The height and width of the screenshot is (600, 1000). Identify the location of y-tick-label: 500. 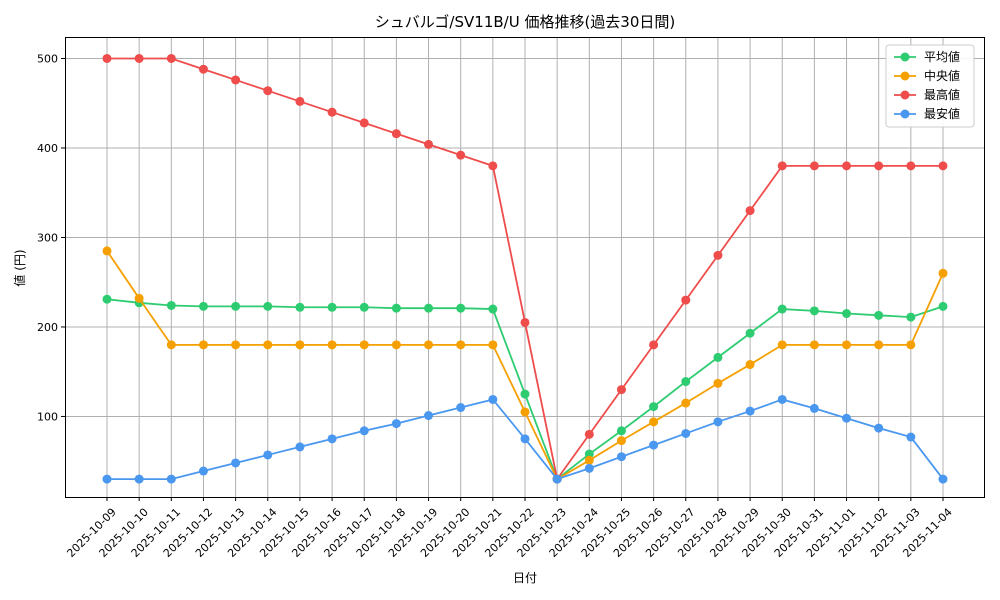
(47, 58).